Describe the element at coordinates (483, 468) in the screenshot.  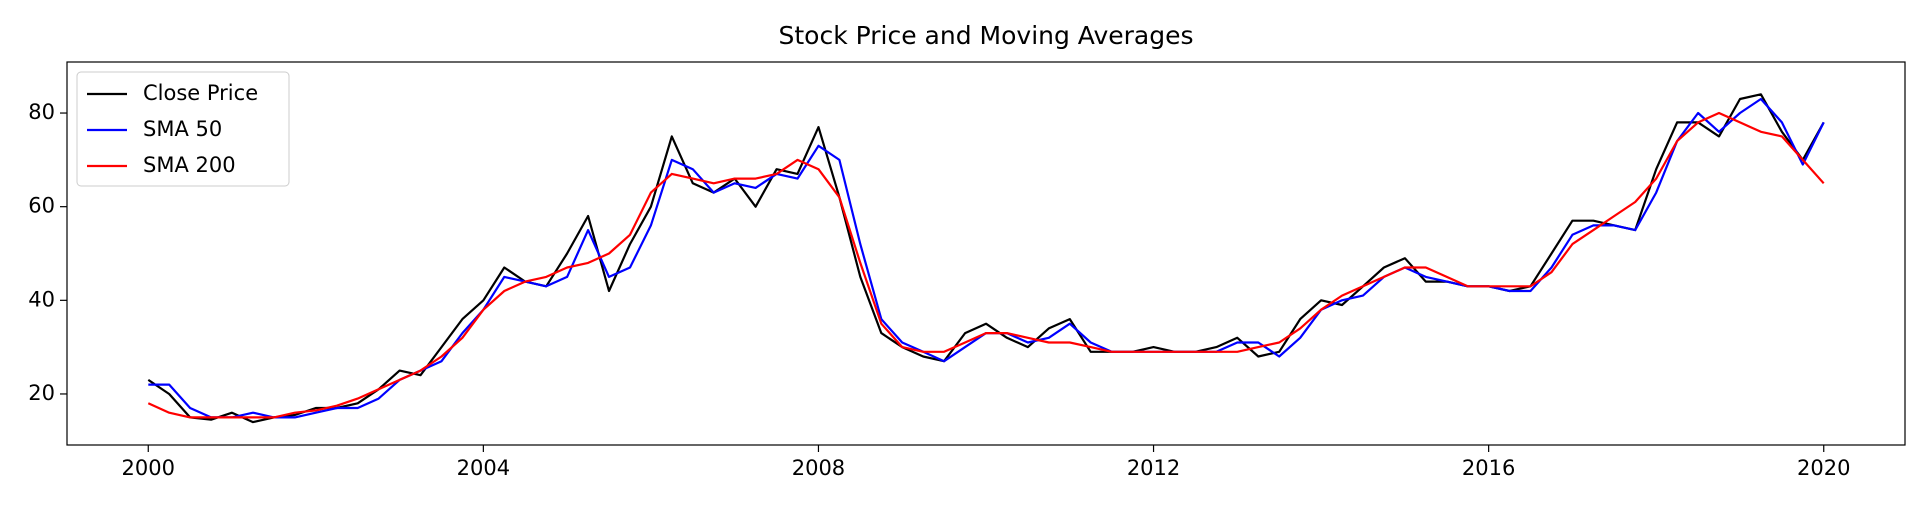
I see `x-tick-label: 2004` at that location.